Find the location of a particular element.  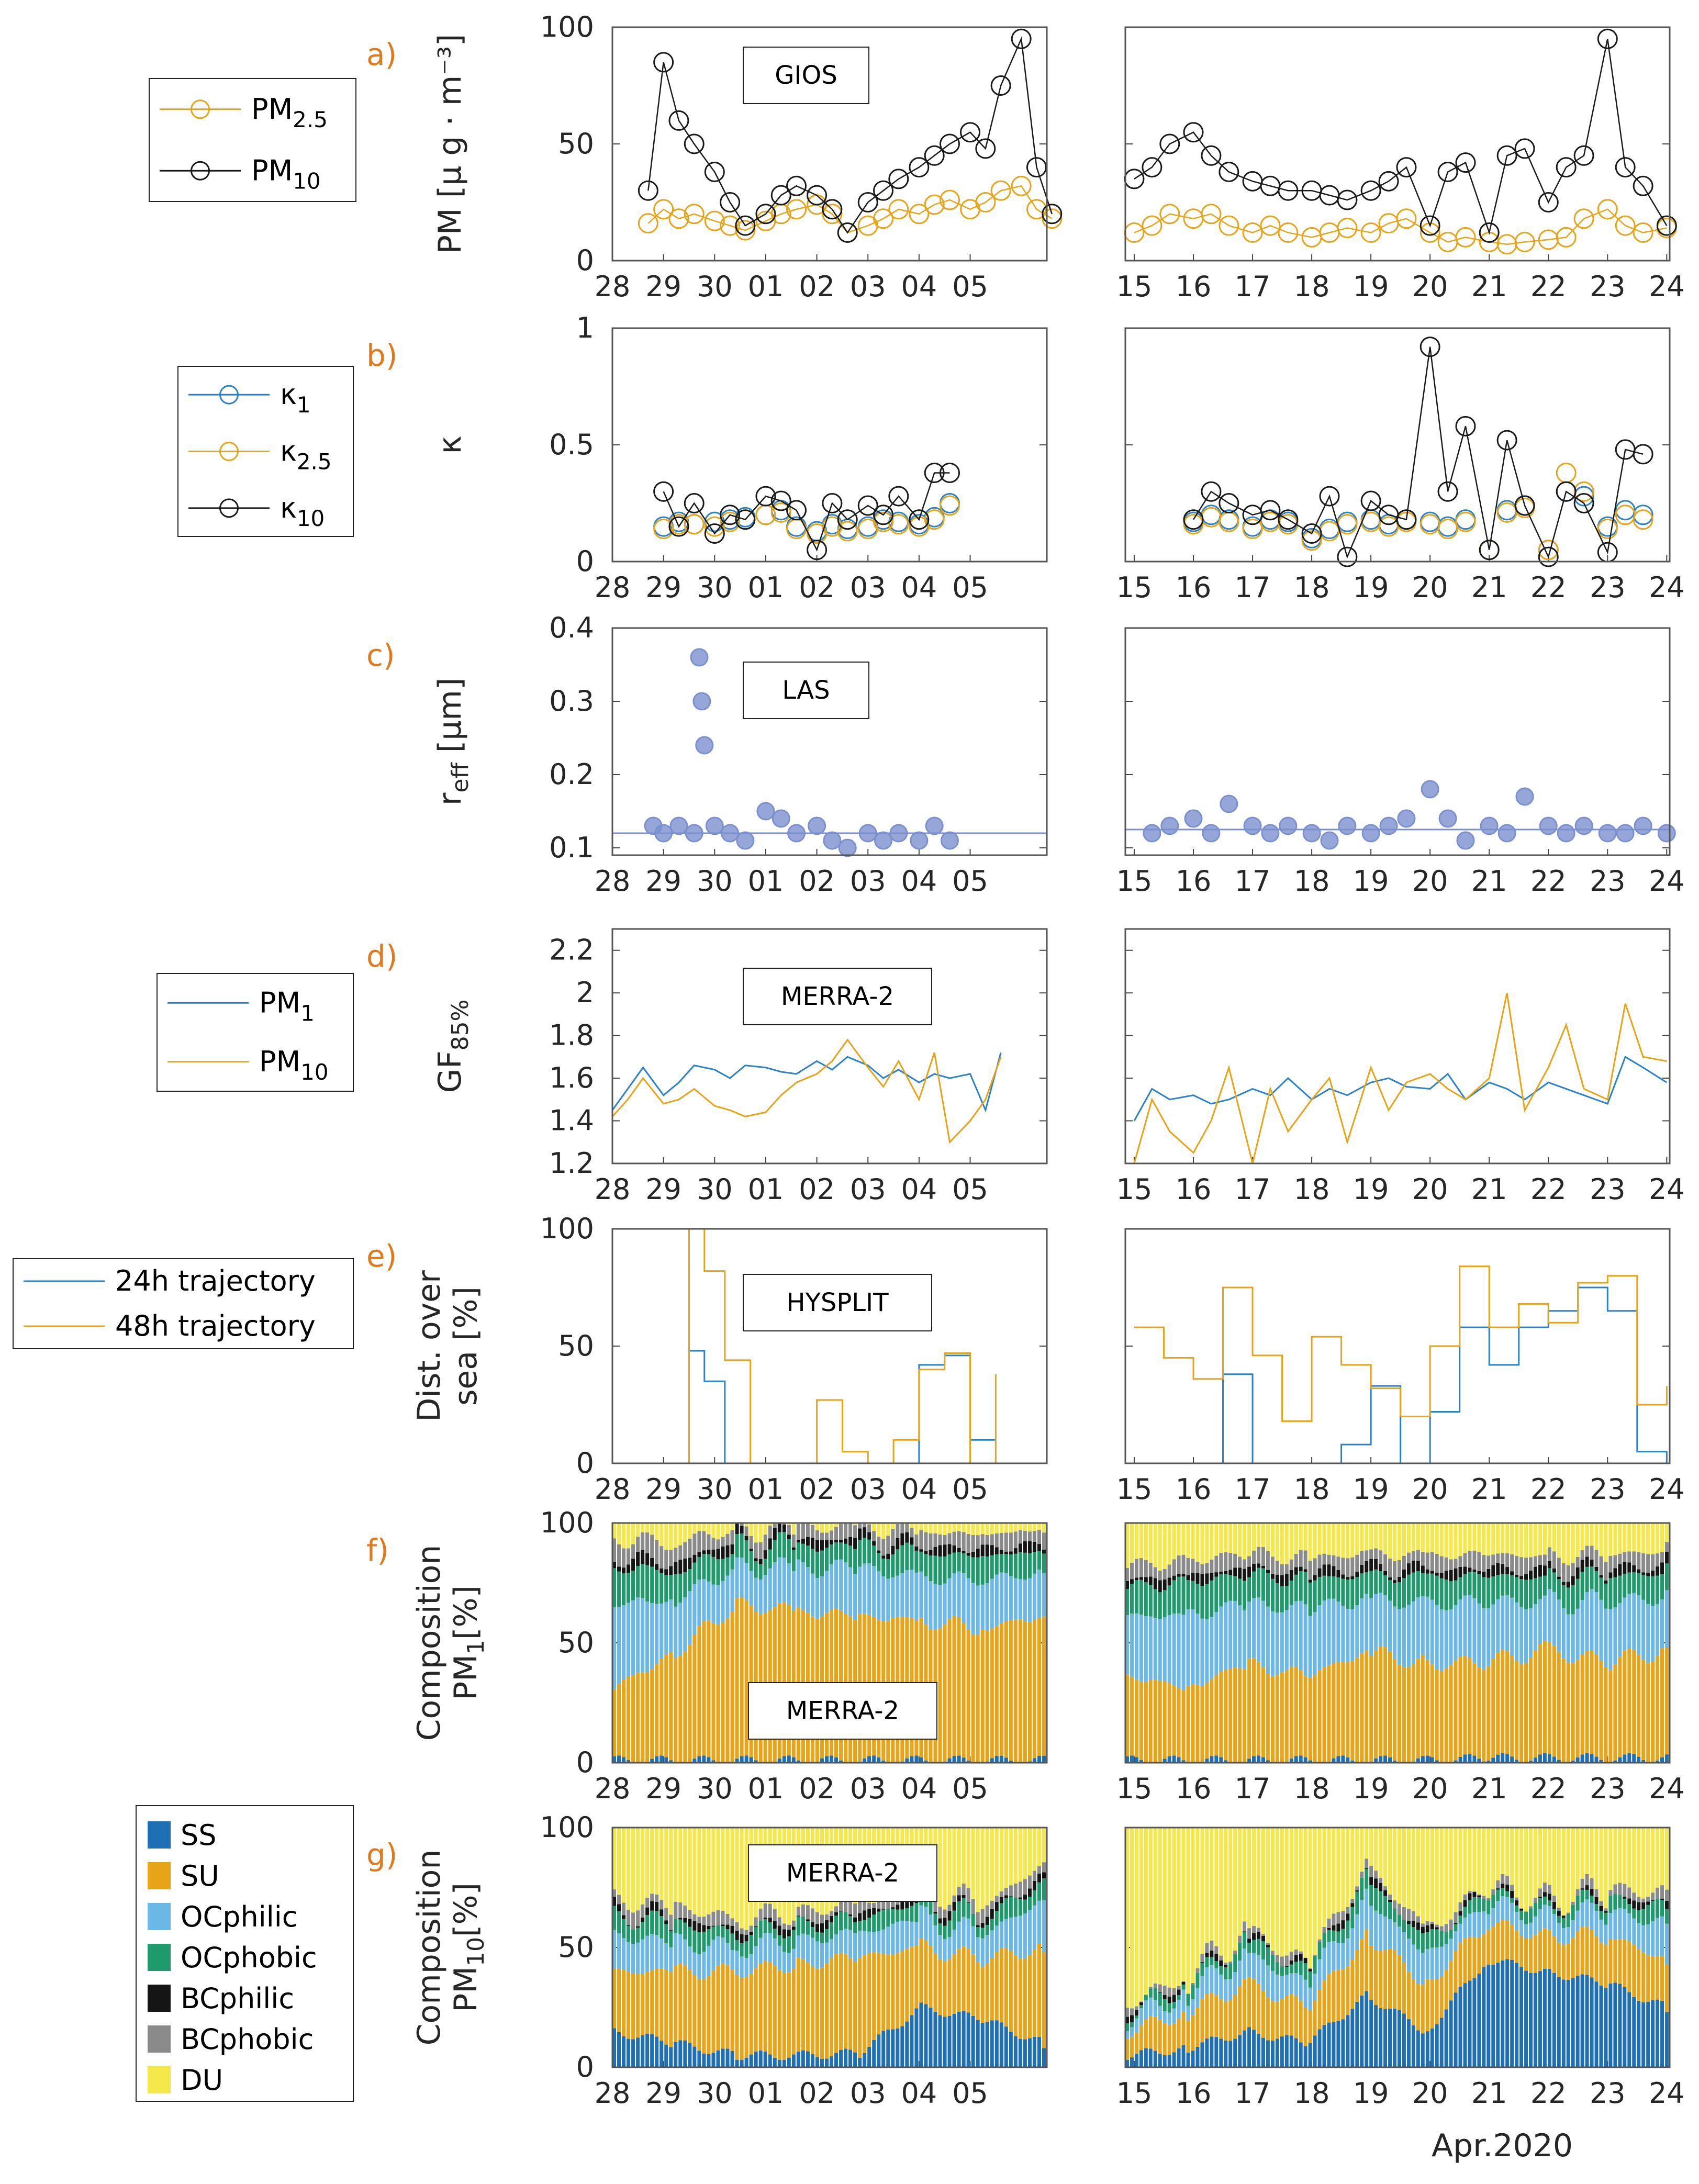

axes-frame-right is located at coordinates (1397, 1046).